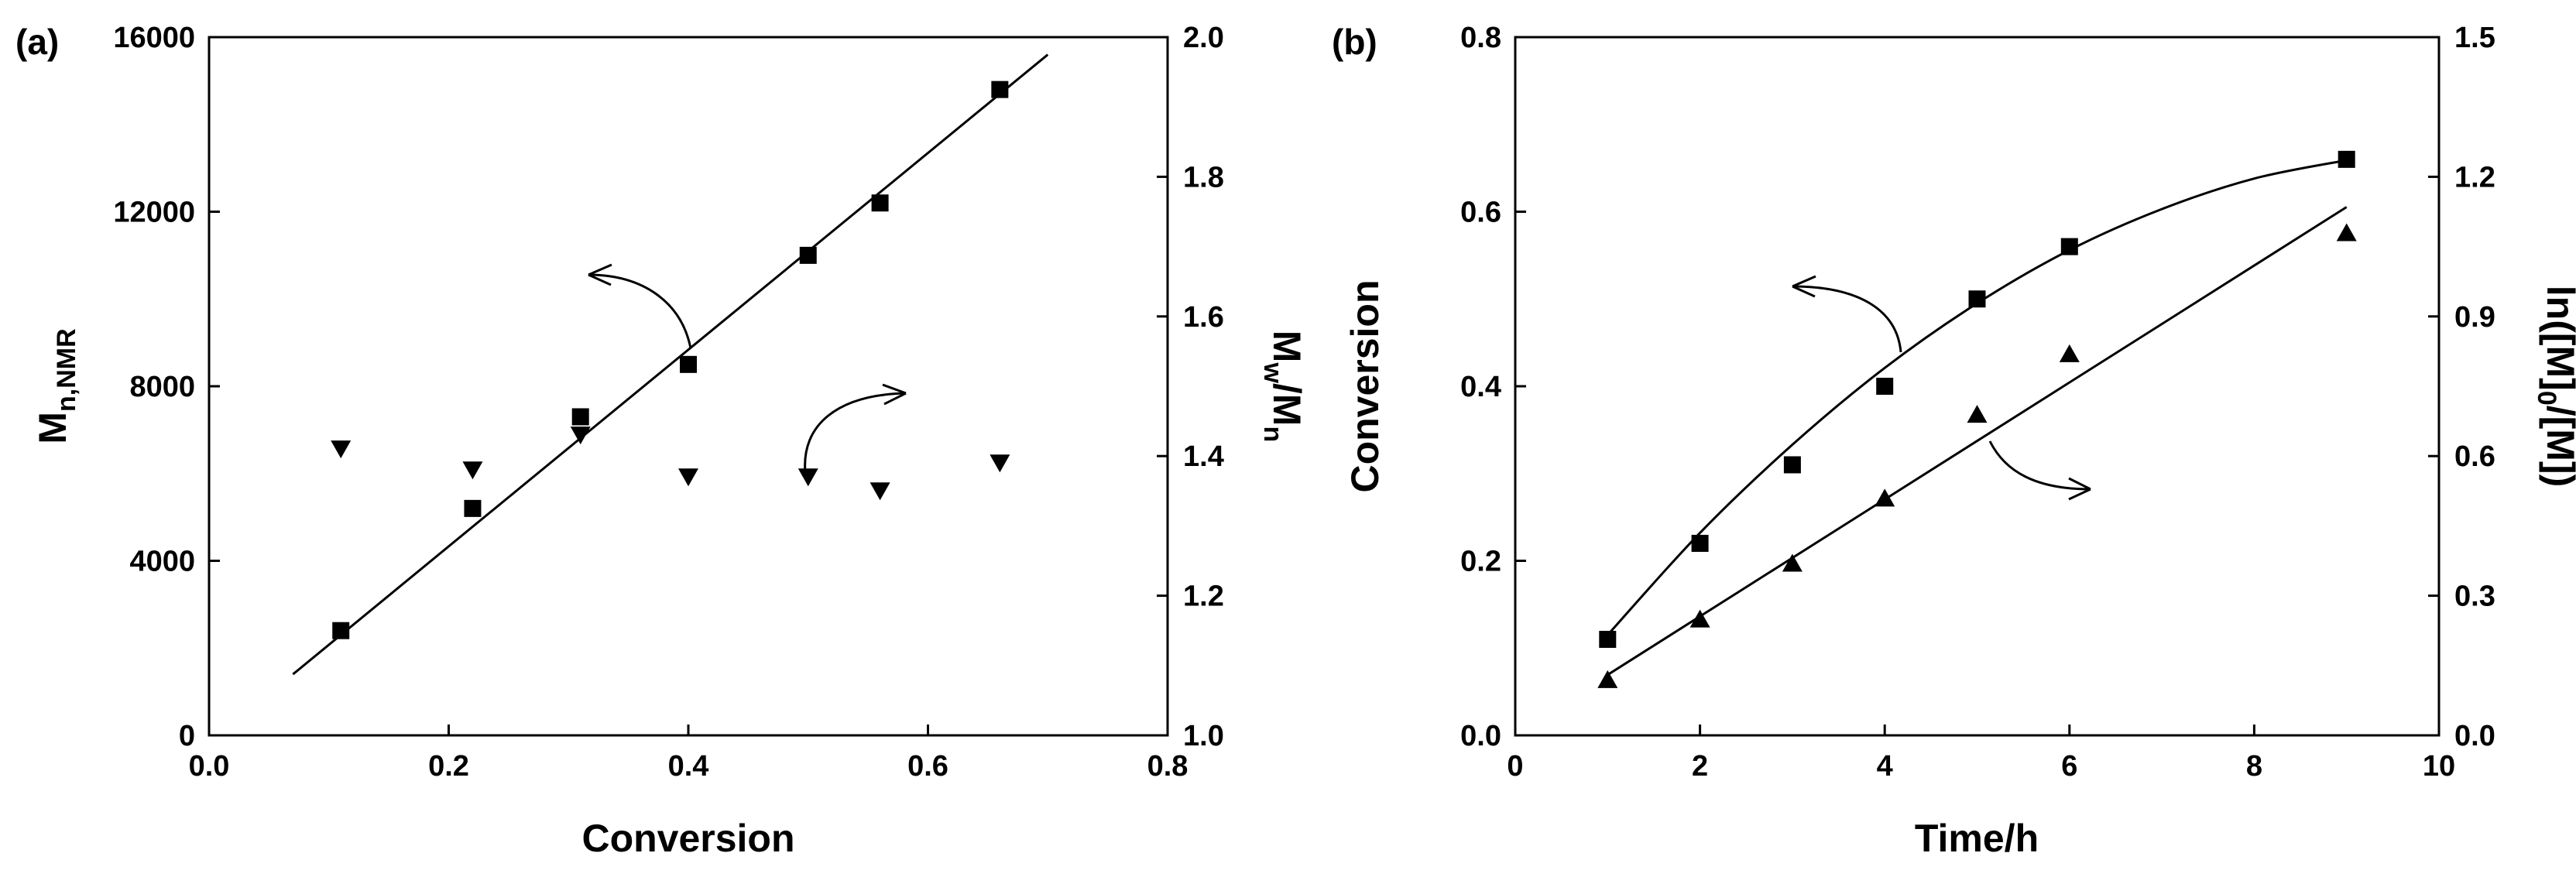  Describe the element at coordinates (1190, 387) in the screenshot. I see `panel-a-y2-ticks: 1.0 1.2 1.4 1.6 1.8 2.0` at that location.